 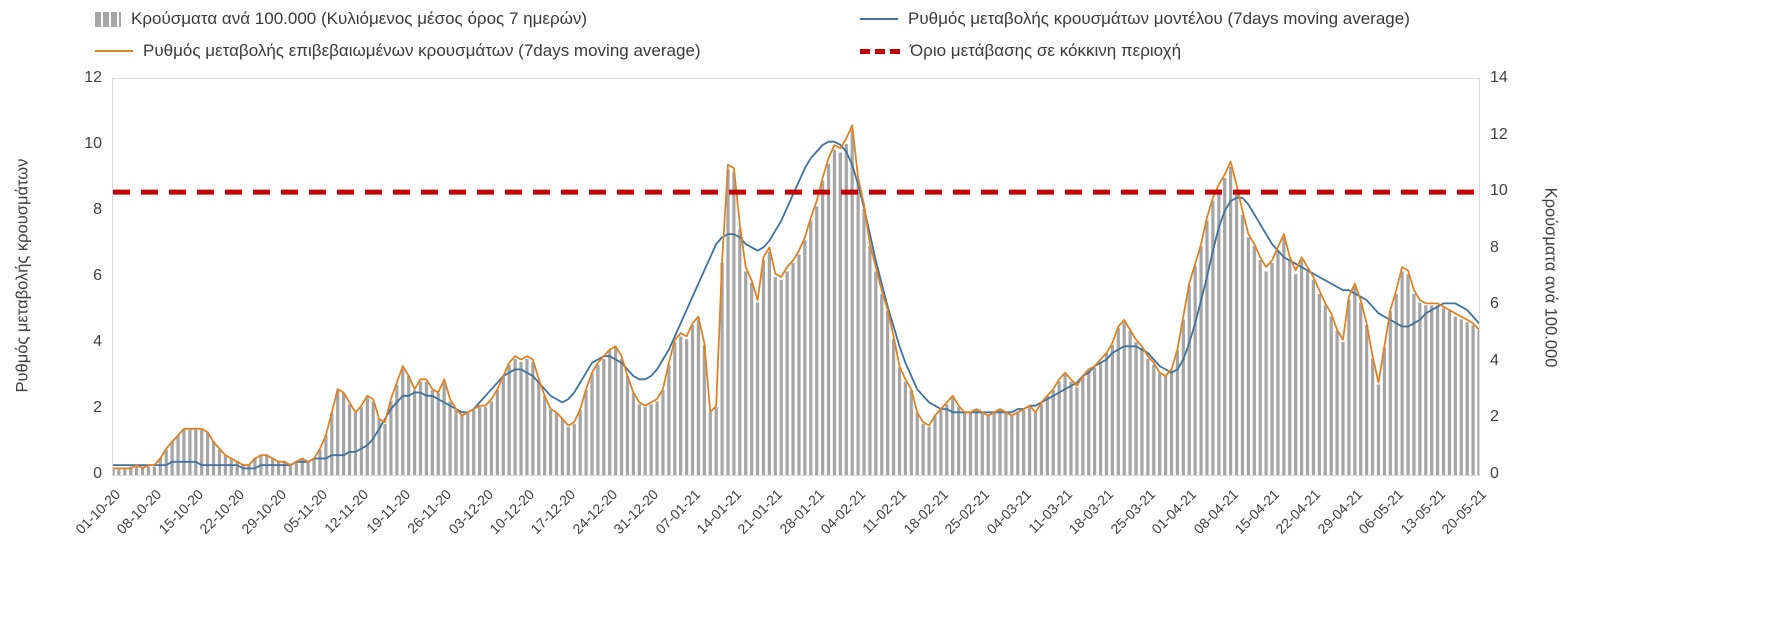 I want to click on right-axis-tick-label: 2, so click(x=1494, y=417).